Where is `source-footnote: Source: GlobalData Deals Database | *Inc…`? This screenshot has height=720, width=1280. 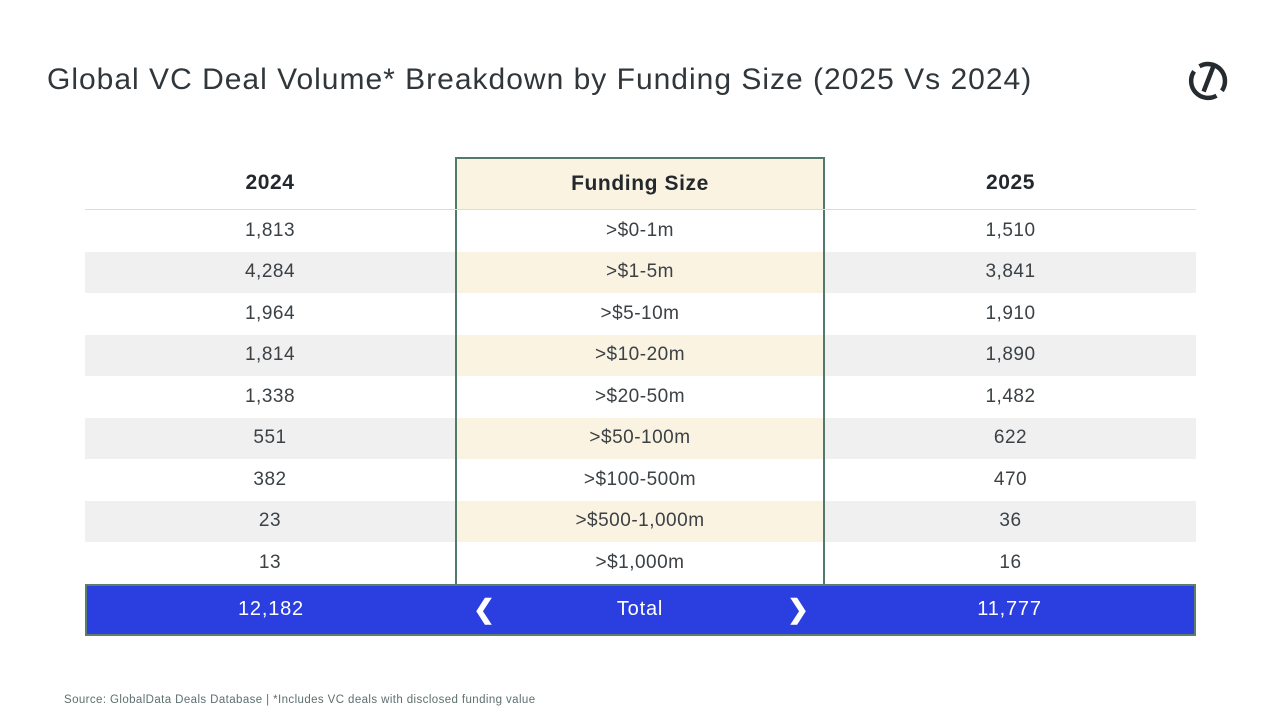 source-footnote: Source: GlobalData Deals Database | *Inc… is located at coordinates (300, 700).